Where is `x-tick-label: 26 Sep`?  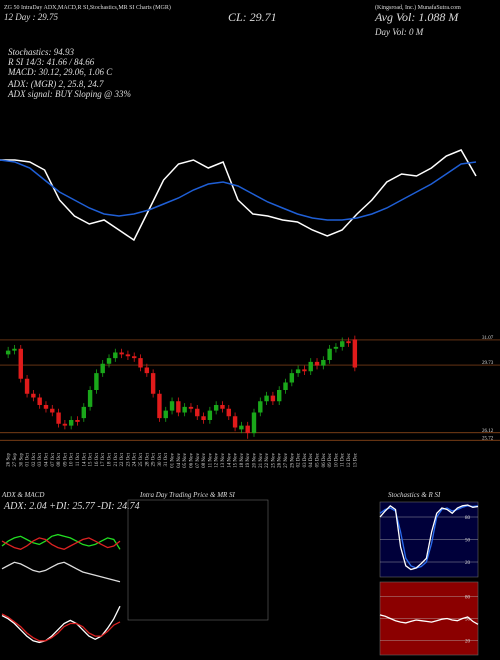
x-tick-label: 26 Sep is located at coordinates (9, 460).